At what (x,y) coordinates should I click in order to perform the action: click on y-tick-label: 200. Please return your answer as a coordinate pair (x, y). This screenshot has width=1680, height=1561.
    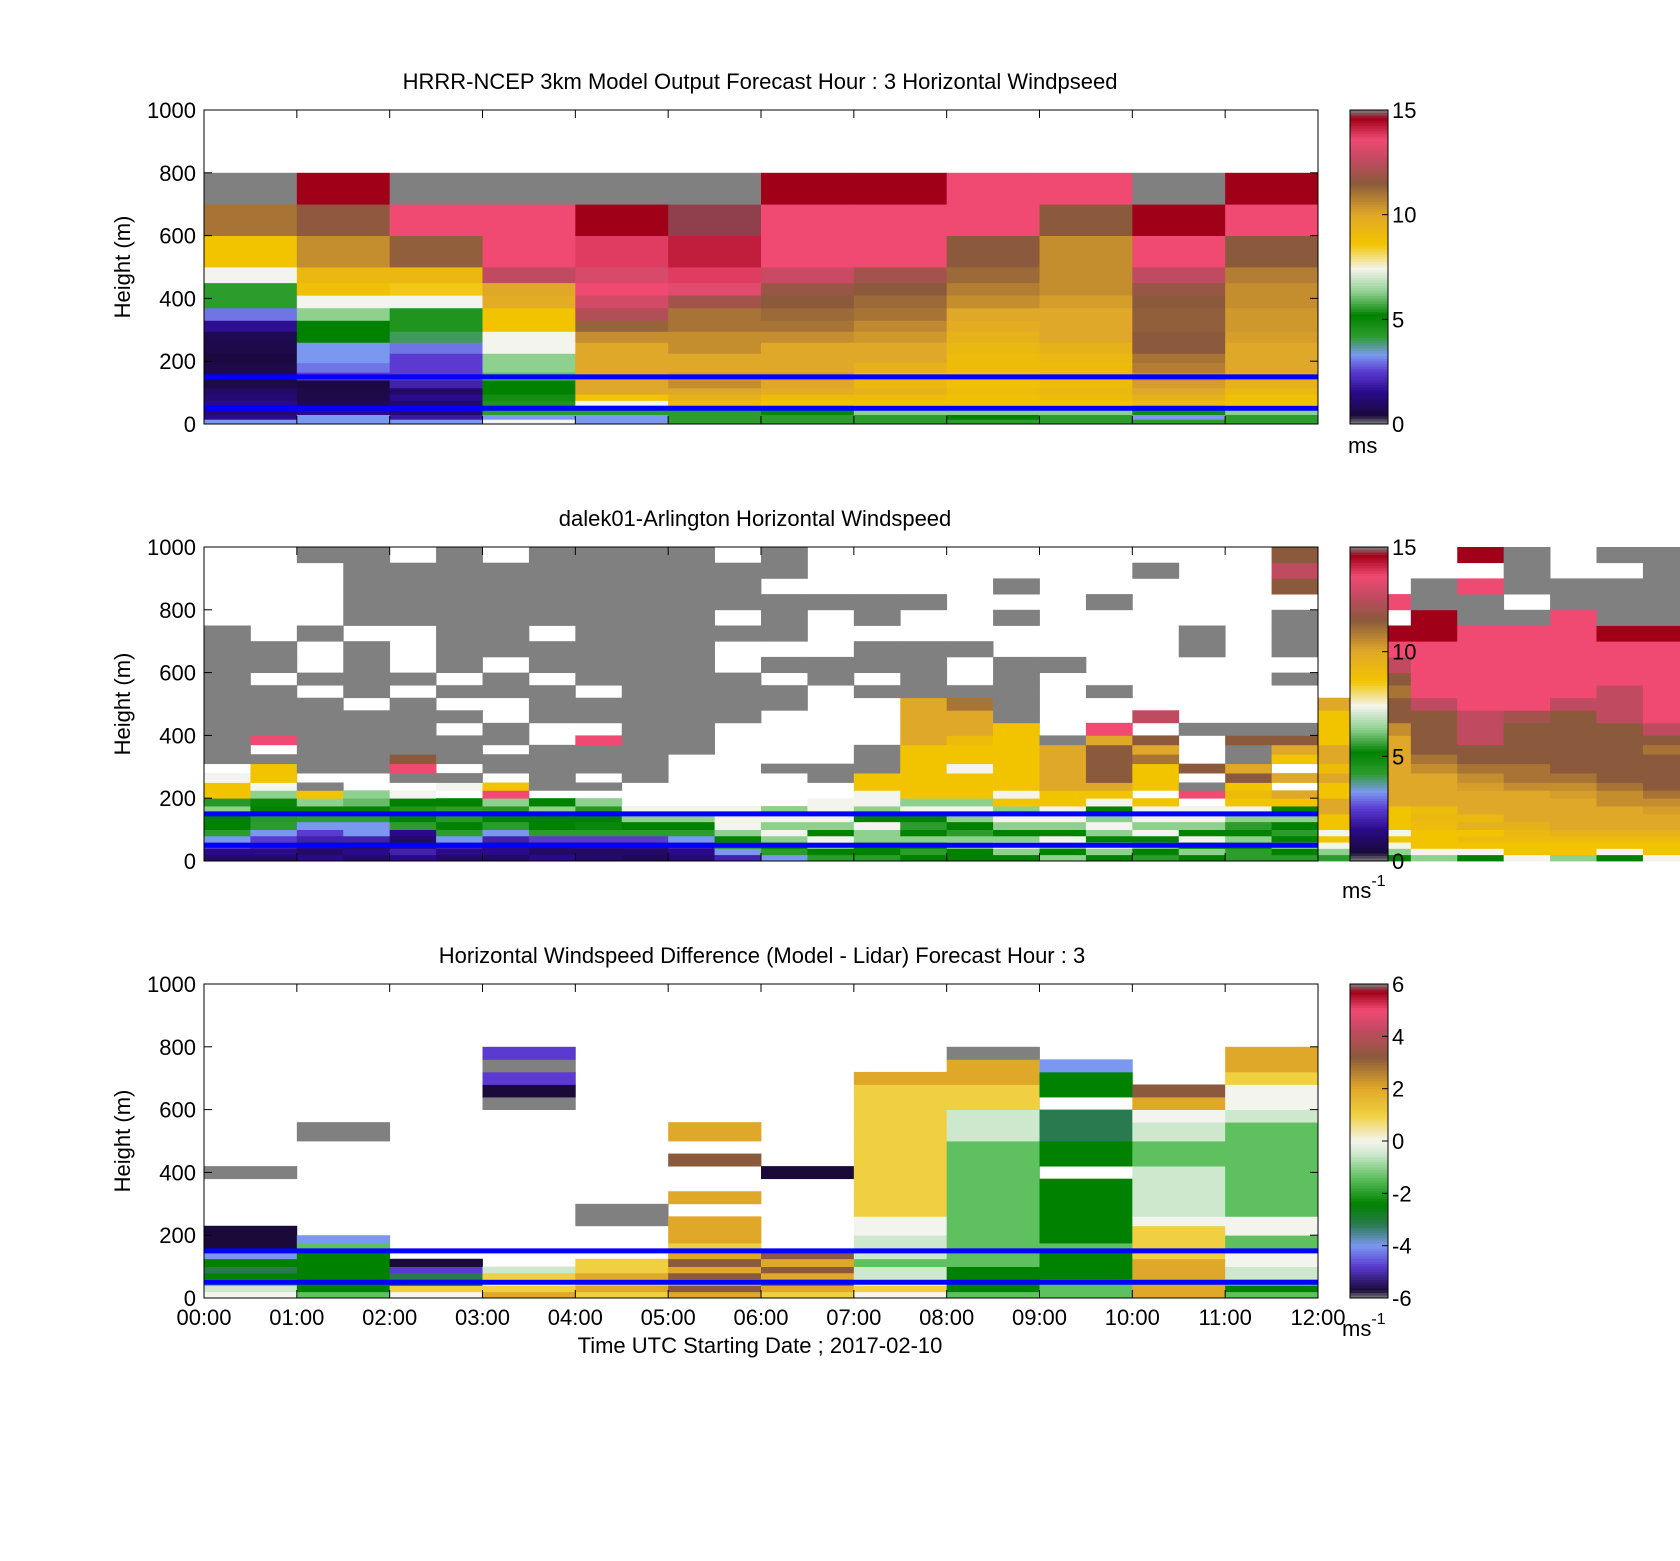
    Looking at the image, I should click on (177, 361).